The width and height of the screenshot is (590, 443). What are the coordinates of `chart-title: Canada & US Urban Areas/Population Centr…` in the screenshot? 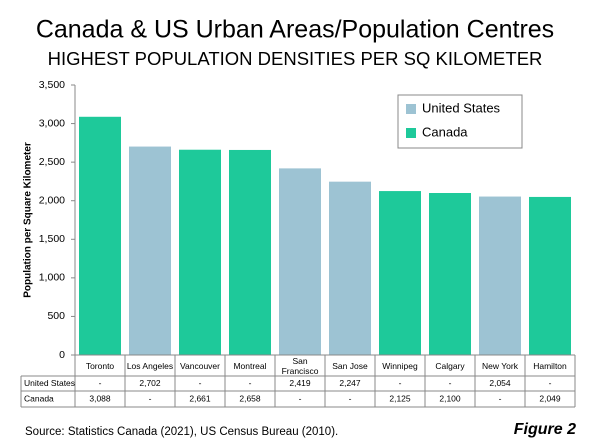 It's located at (295, 30).